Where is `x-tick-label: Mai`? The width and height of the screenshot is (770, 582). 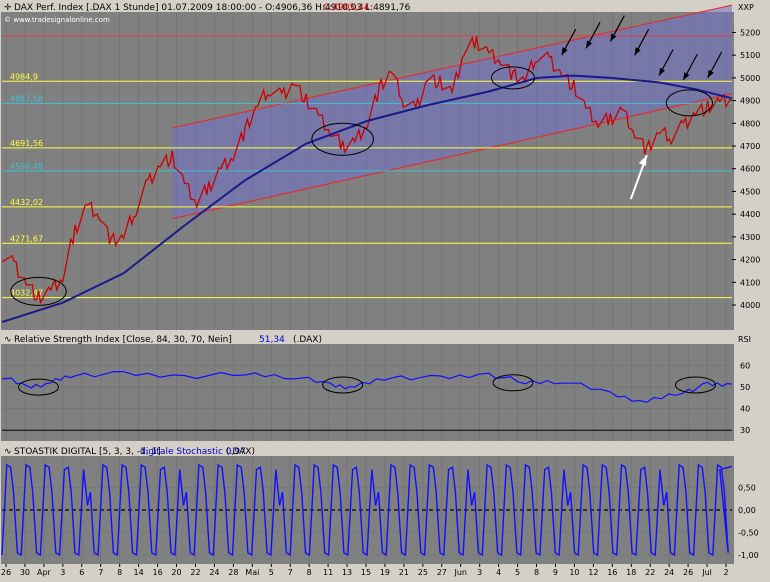
x-tick-label: Mai is located at coordinates (252, 572).